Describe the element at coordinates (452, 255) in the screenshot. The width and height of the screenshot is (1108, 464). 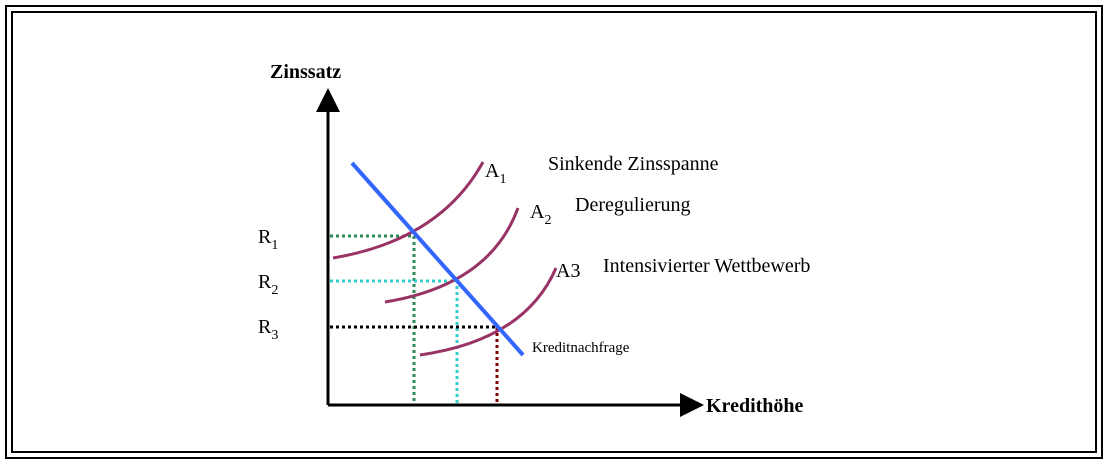
I see `curve-a2` at that location.